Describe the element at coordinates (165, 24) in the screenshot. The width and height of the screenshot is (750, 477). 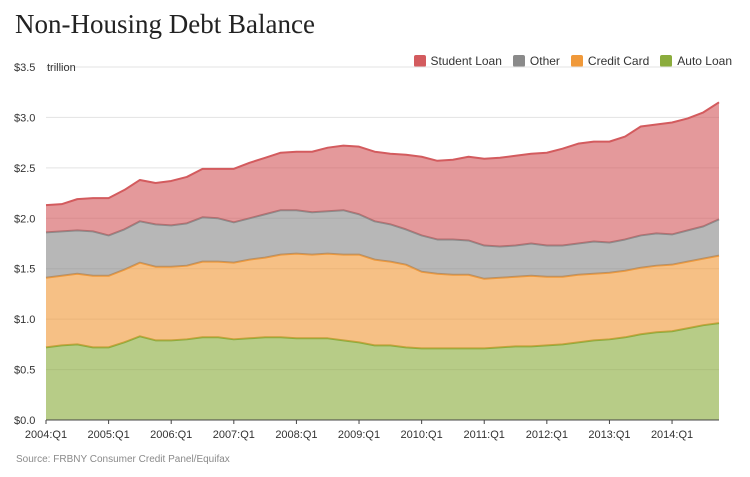
I see `chart-title: Non-Housing Debt Balance` at that location.